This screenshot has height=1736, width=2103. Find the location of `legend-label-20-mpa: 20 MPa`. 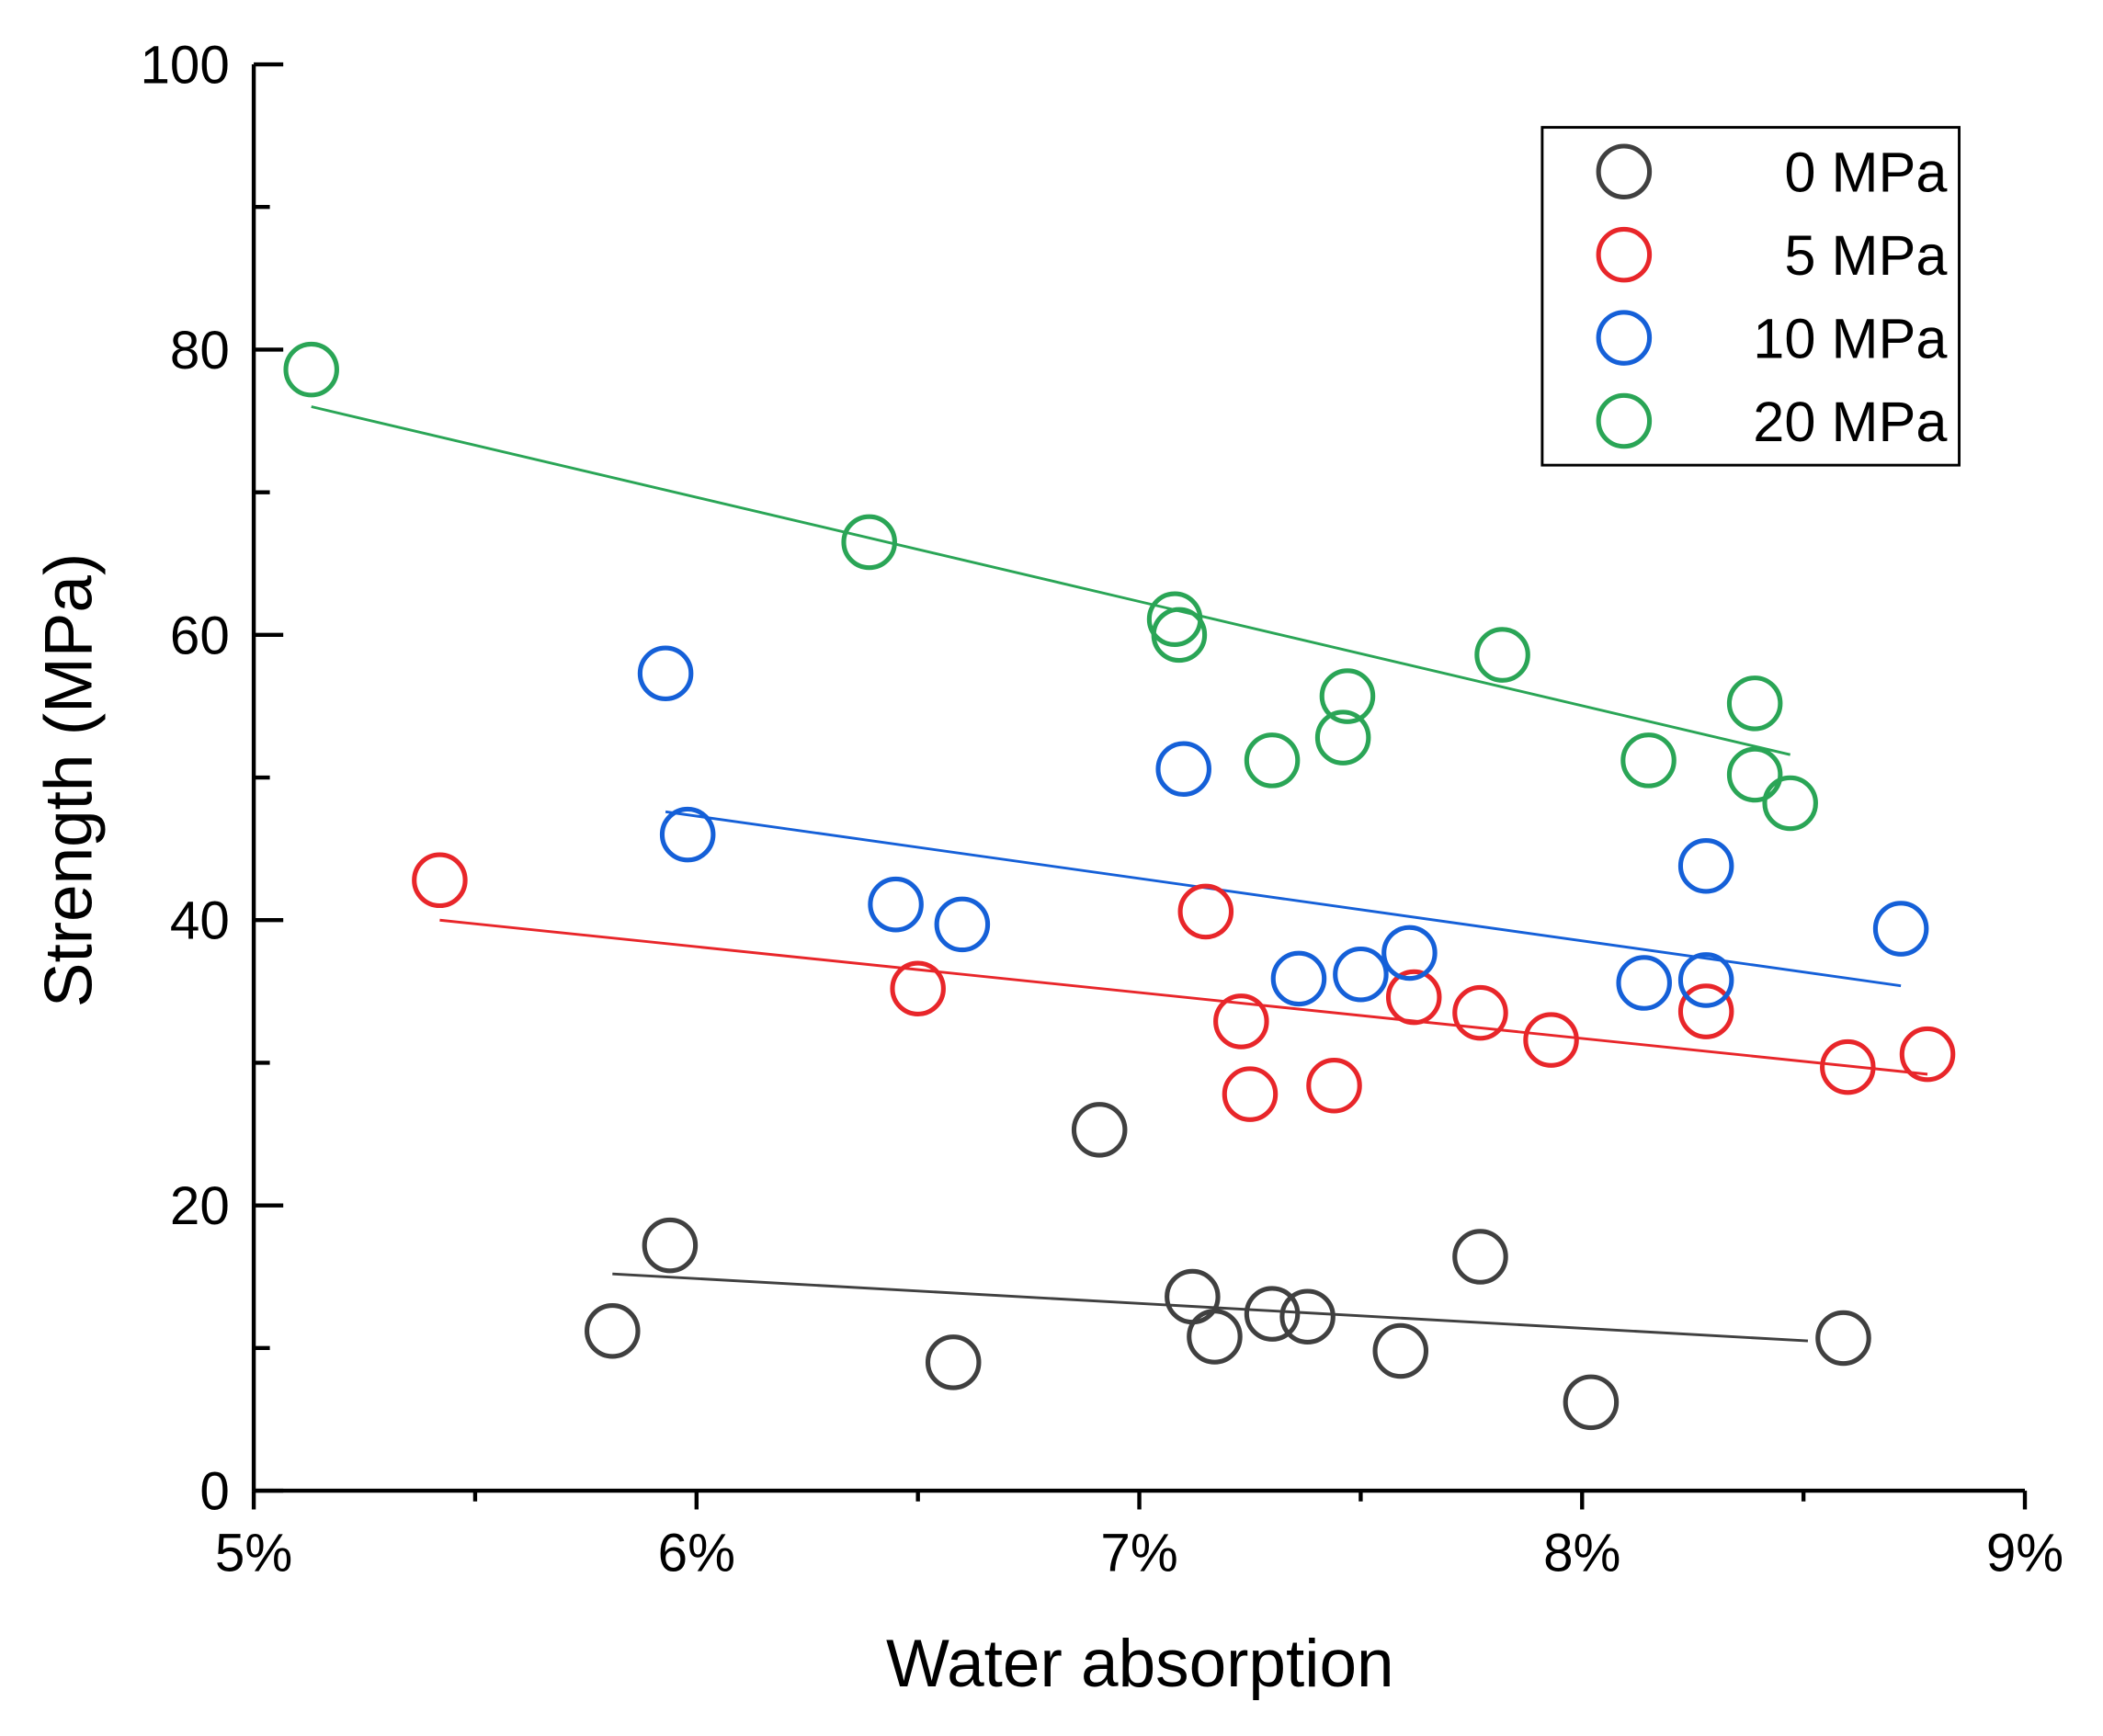

legend-label-20-mpa: 20 MPa is located at coordinates (1851, 422).